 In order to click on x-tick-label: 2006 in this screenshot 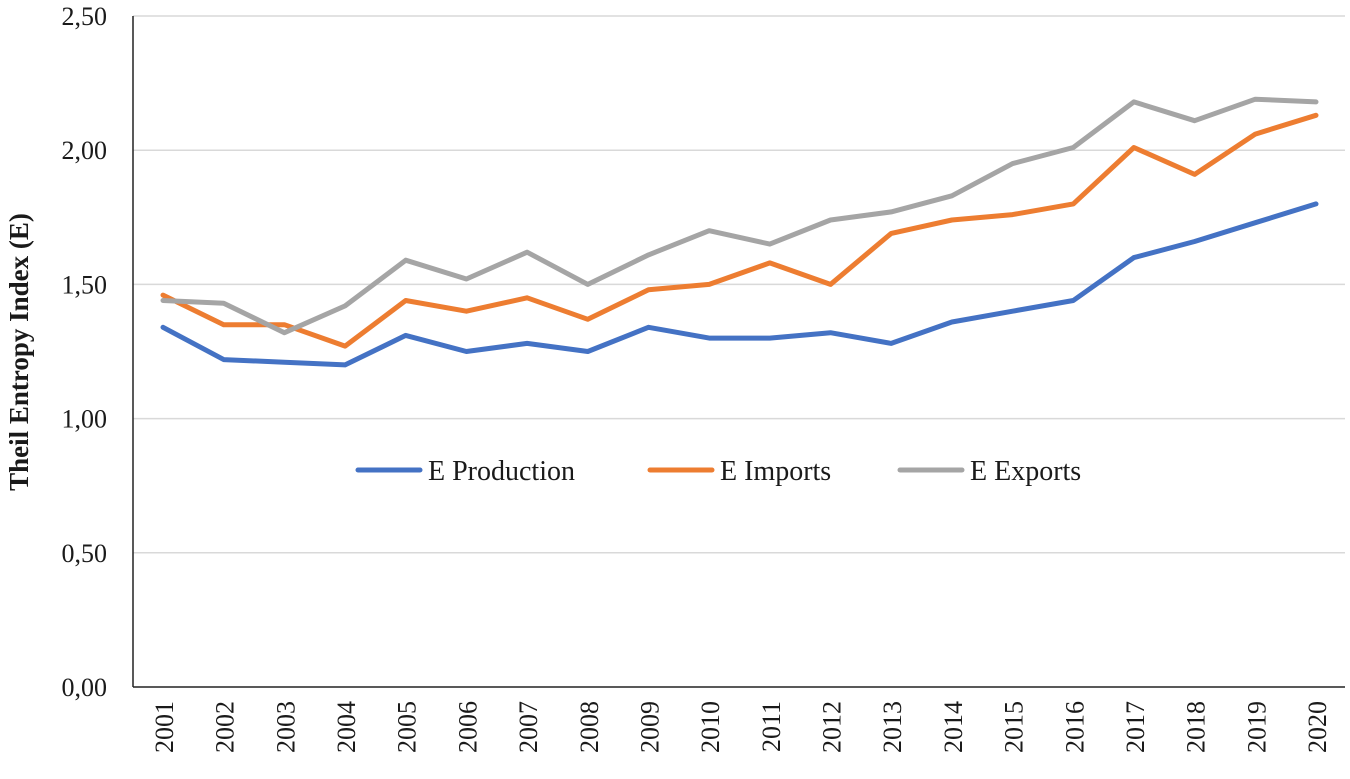, I will do `click(467, 727)`.